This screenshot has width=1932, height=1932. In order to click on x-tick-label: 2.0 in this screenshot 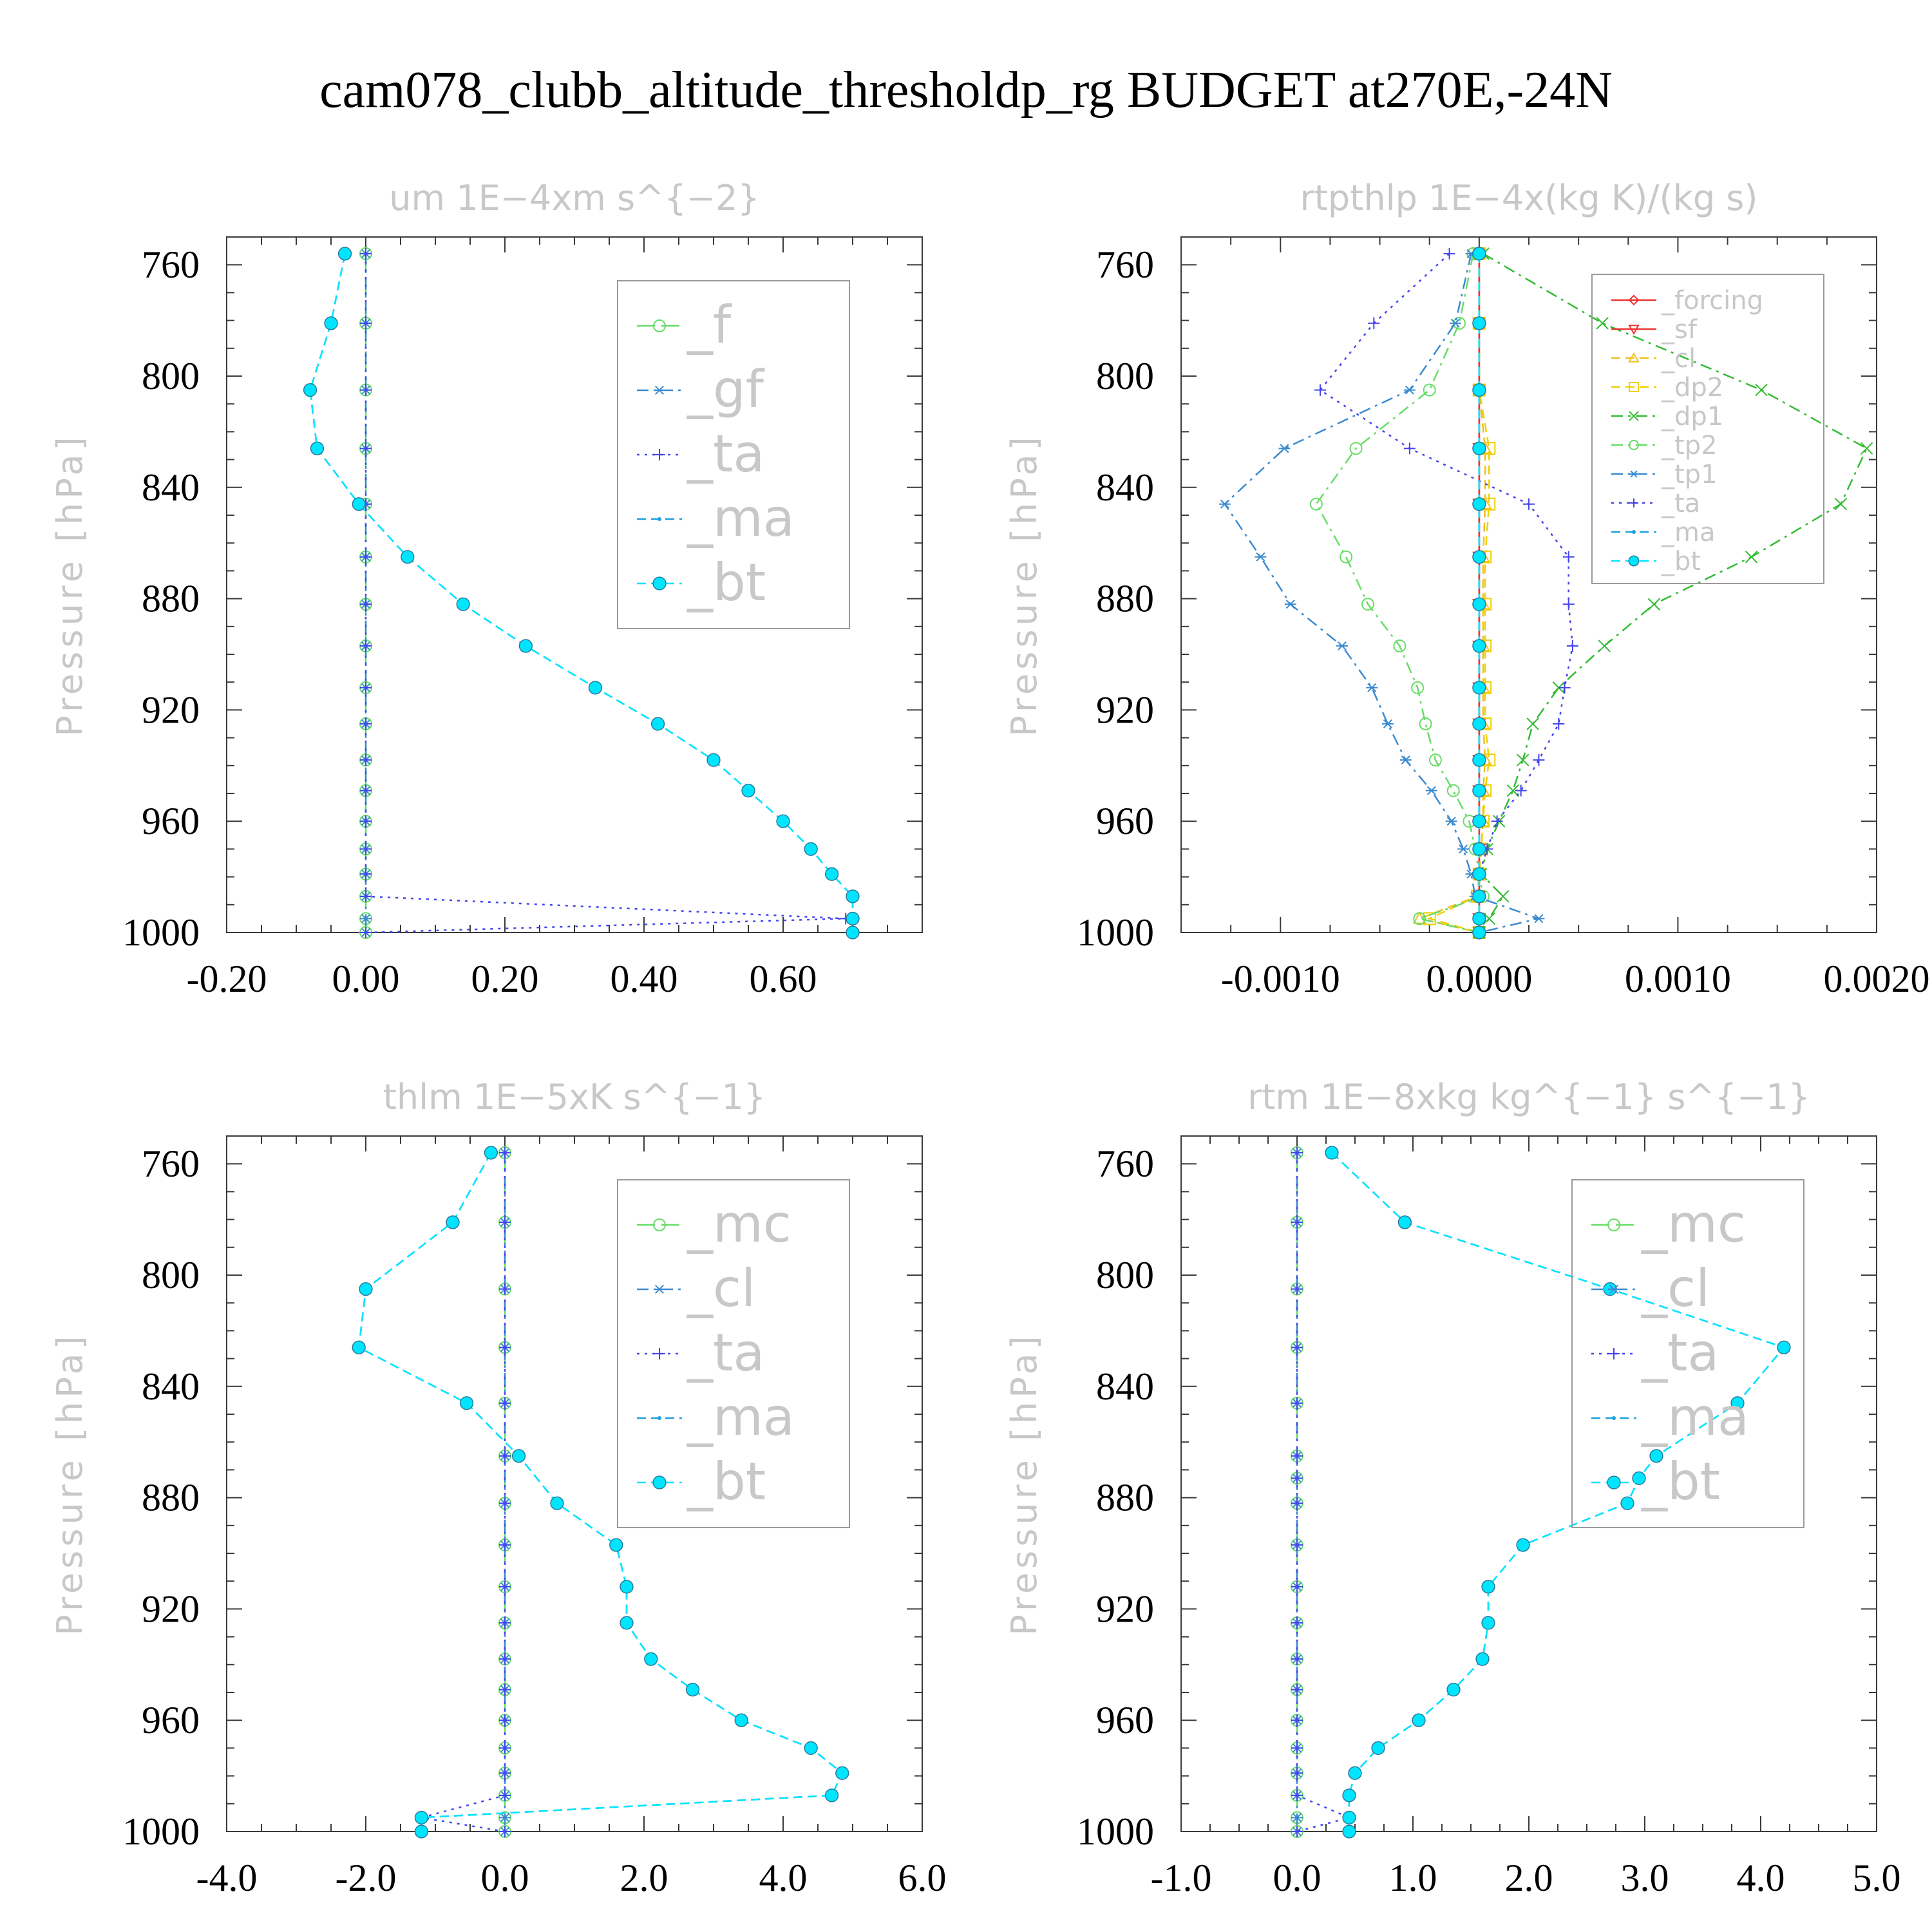, I will do `click(644, 1878)`.